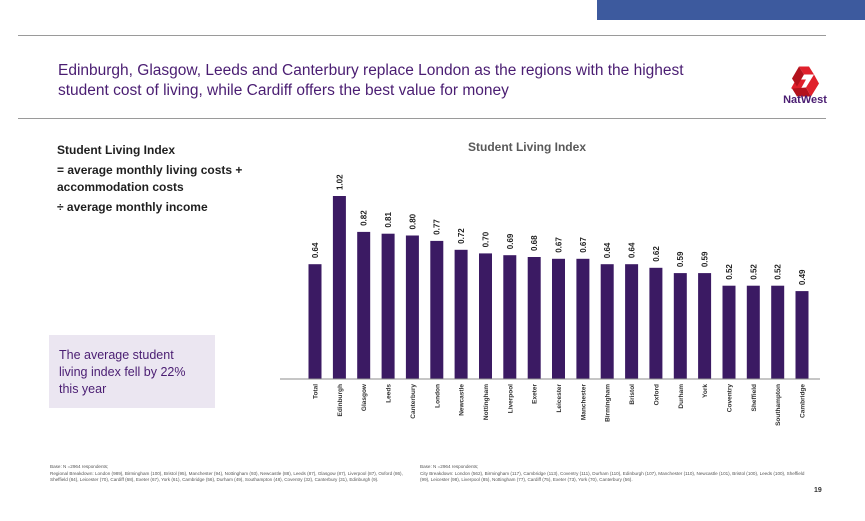  I want to click on bar-canterbury, so click(412, 307).